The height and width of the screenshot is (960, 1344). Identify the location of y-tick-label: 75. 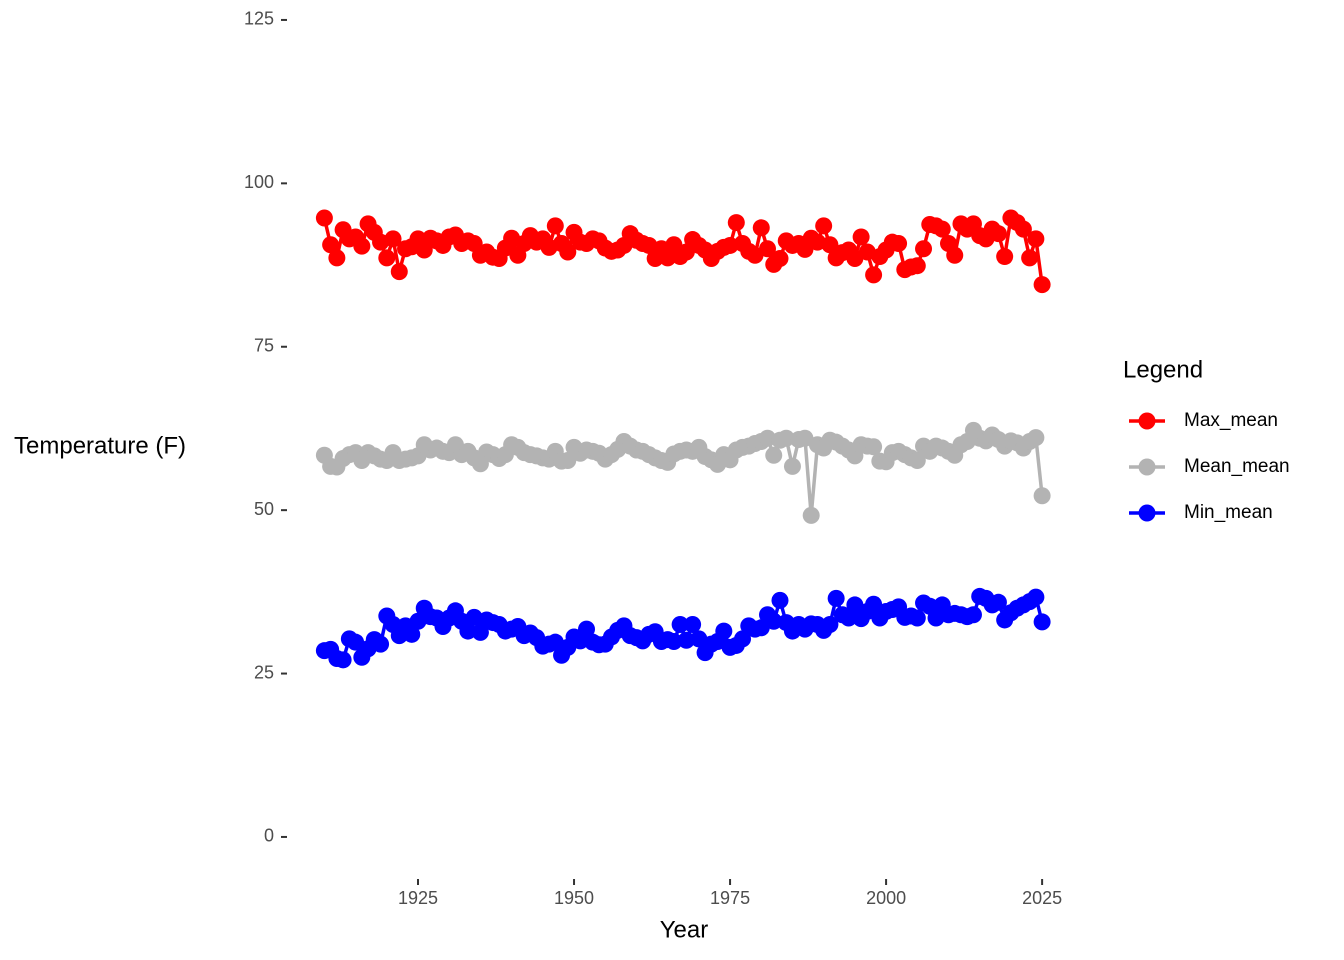
(264, 346).